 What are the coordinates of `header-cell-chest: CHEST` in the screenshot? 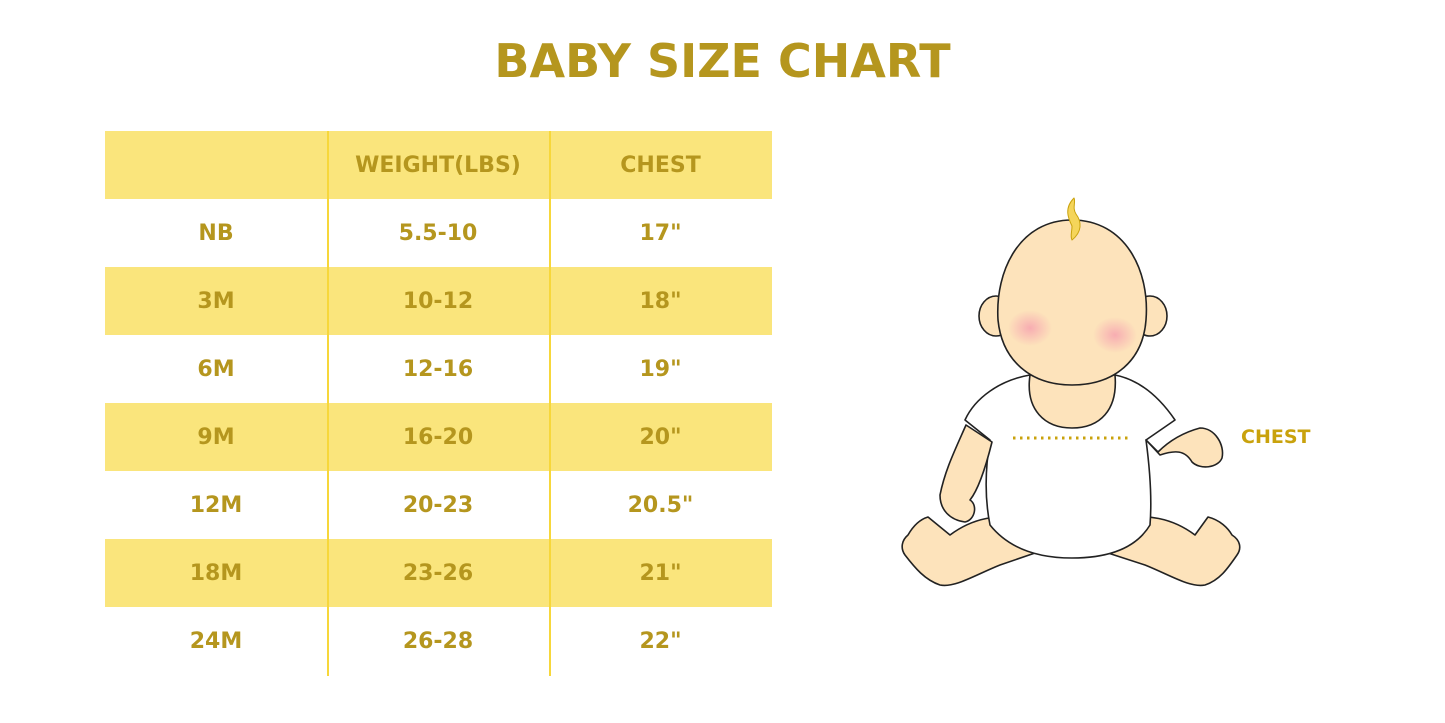 It's located at (660, 165).